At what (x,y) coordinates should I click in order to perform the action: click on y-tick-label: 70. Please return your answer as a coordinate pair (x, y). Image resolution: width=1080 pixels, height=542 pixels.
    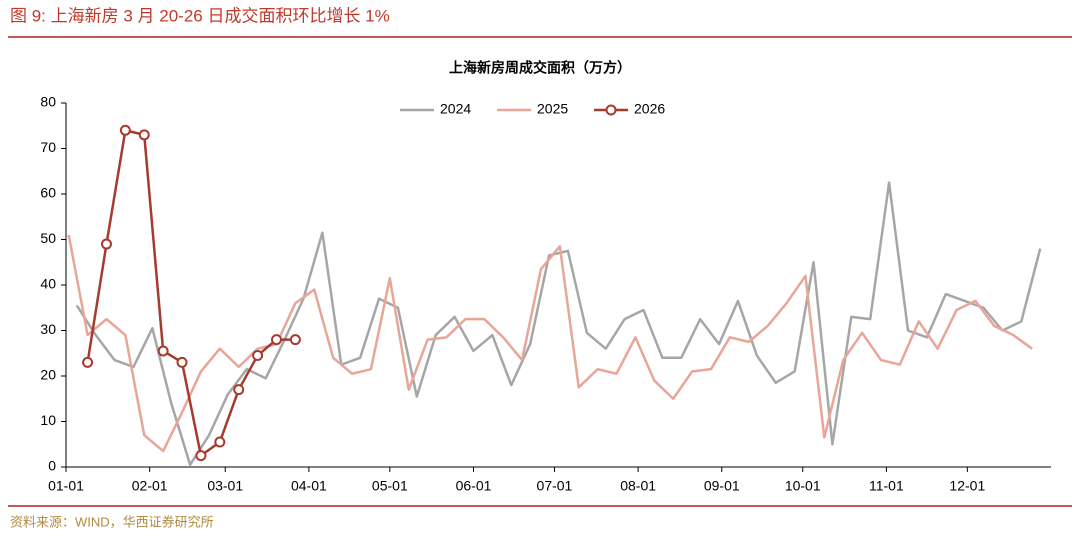
    Looking at the image, I should click on (48, 147).